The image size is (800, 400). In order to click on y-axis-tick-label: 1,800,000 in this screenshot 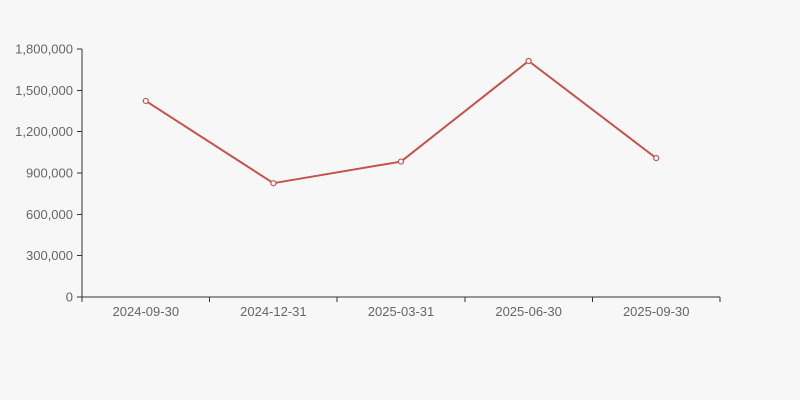, I will do `click(44, 49)`.